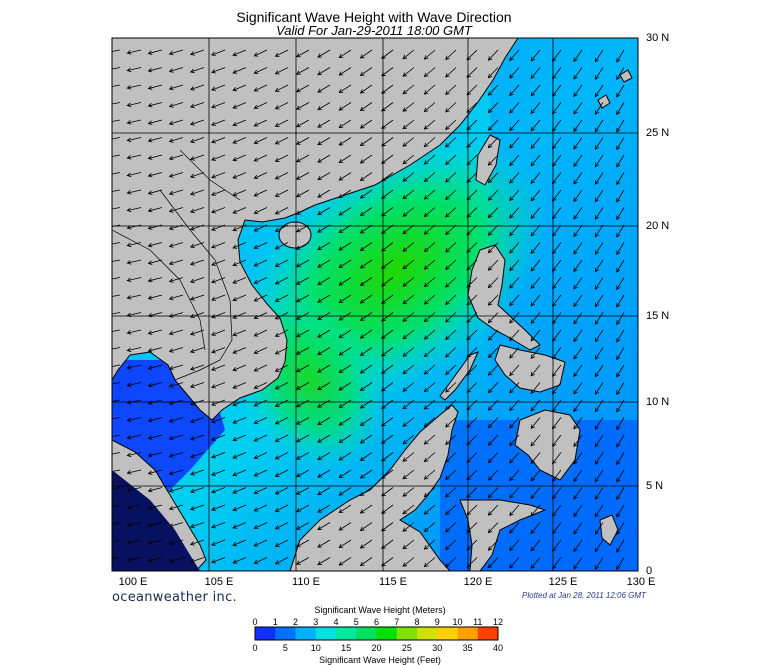  Describe the element at coordinates (658, 402) in the screenshot. I see `lat-label-10n: 10 N` at that location.